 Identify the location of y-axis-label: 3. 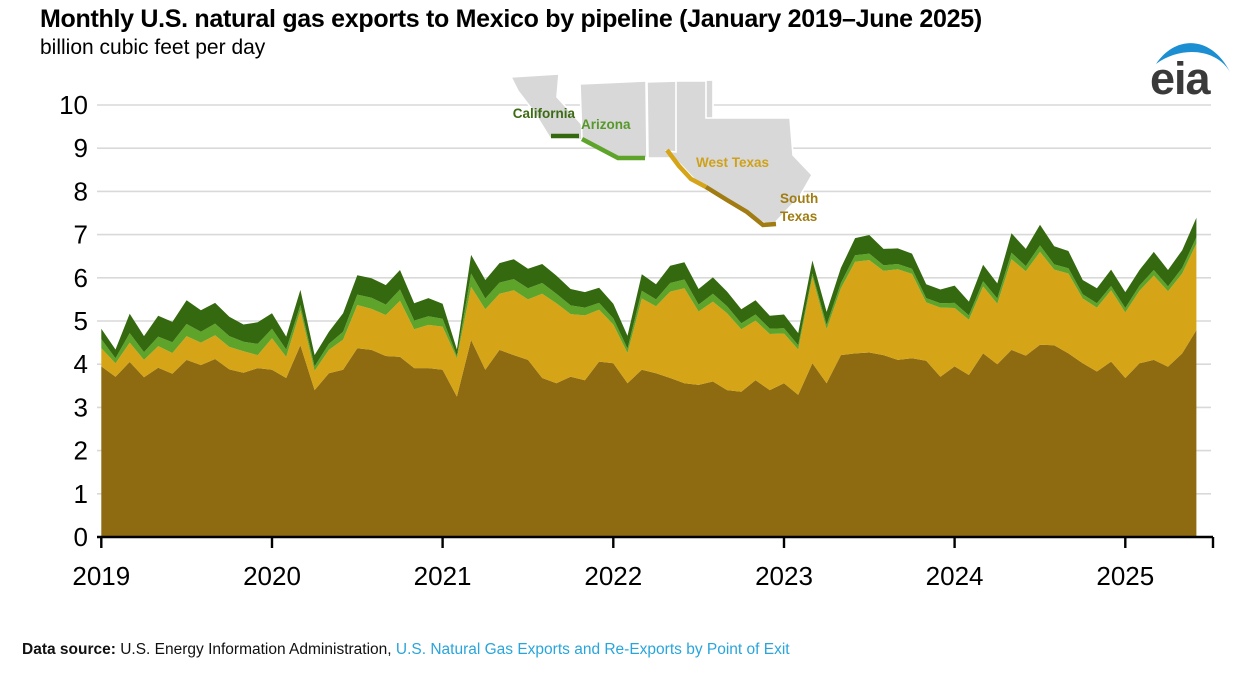
(81, 407).